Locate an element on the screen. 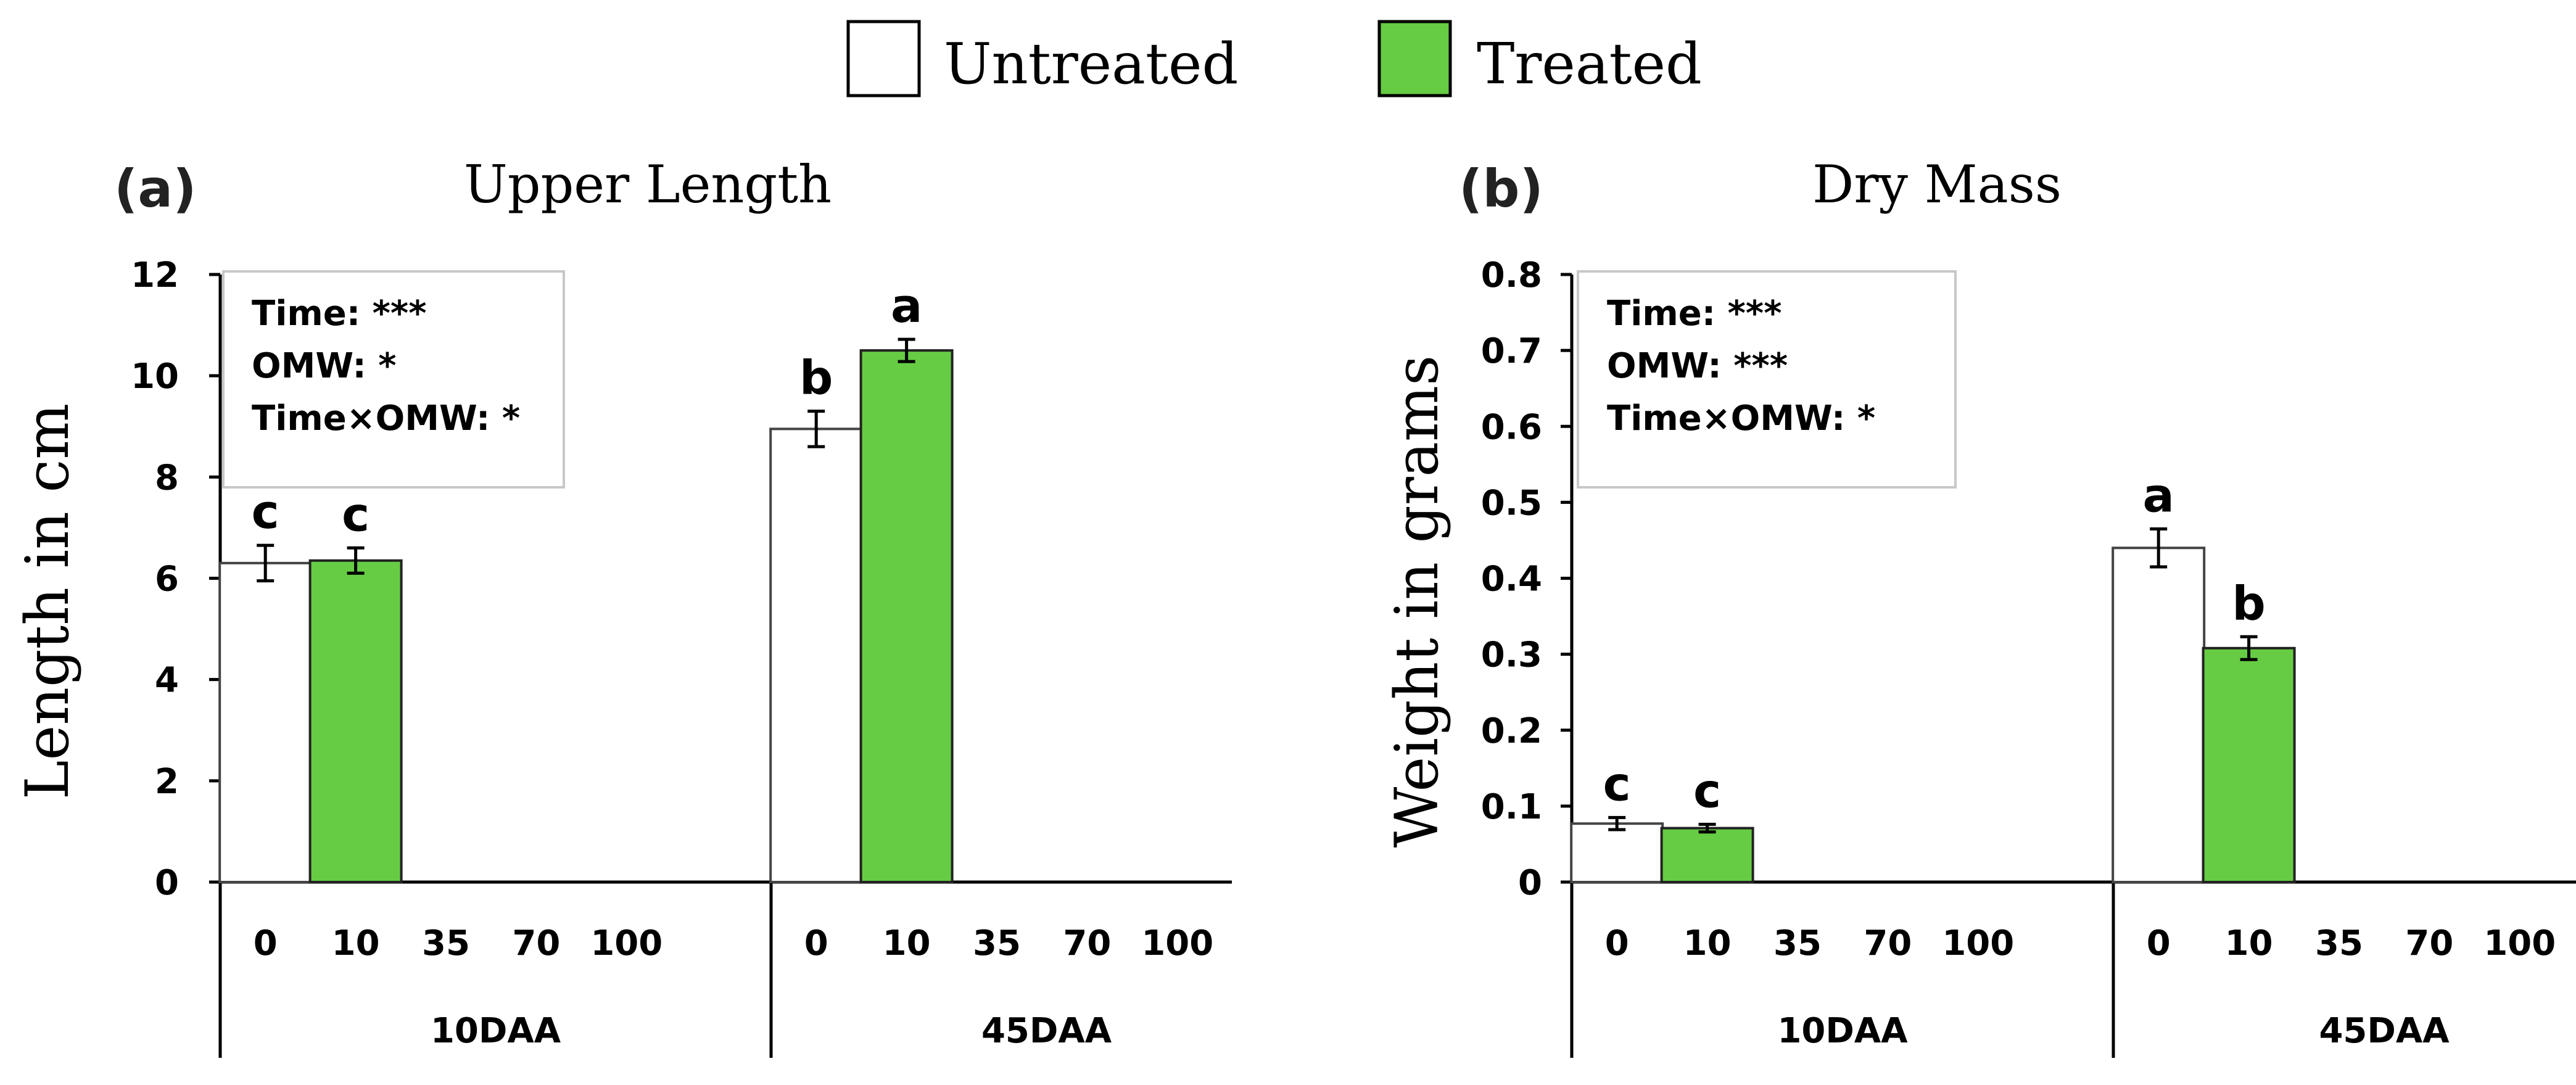 The height and width of the screenshot is (1085, 2576). panel-a-stats-frame is located at coordinates (393, 379).